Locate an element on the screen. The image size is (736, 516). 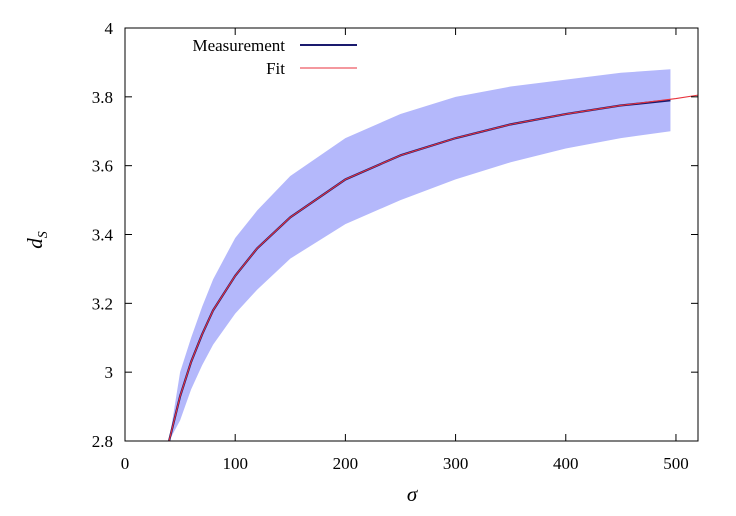
y-tick-label: 3.2 is located at coordinates (102, 303).